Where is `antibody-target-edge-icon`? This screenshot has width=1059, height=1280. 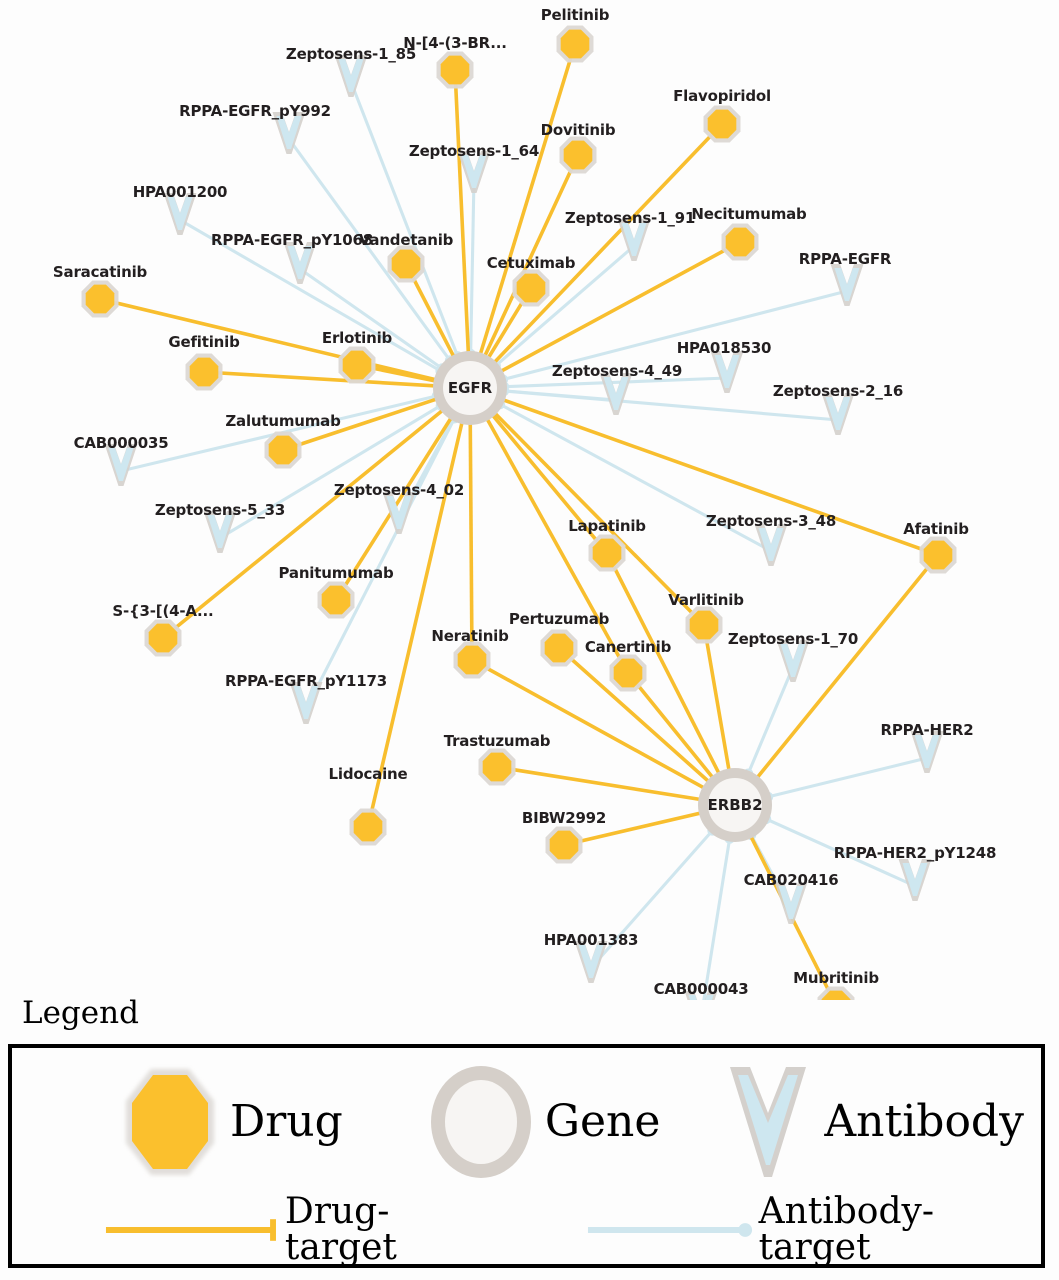
antibody-target-edge-icon is located at coordinates (669, 1230).